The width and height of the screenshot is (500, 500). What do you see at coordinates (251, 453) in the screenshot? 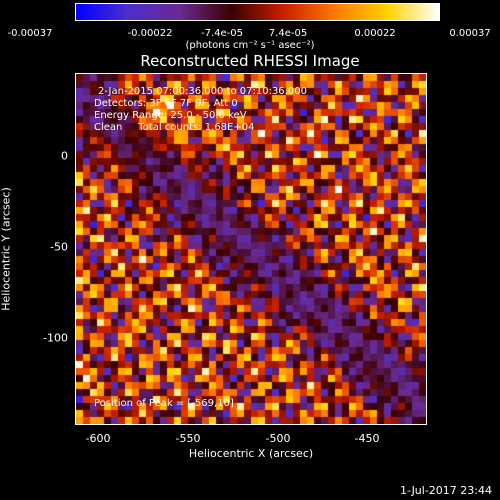
I see `x-axis-label: Heliocentric X (arcsec)` at bounding box center [251, 453].